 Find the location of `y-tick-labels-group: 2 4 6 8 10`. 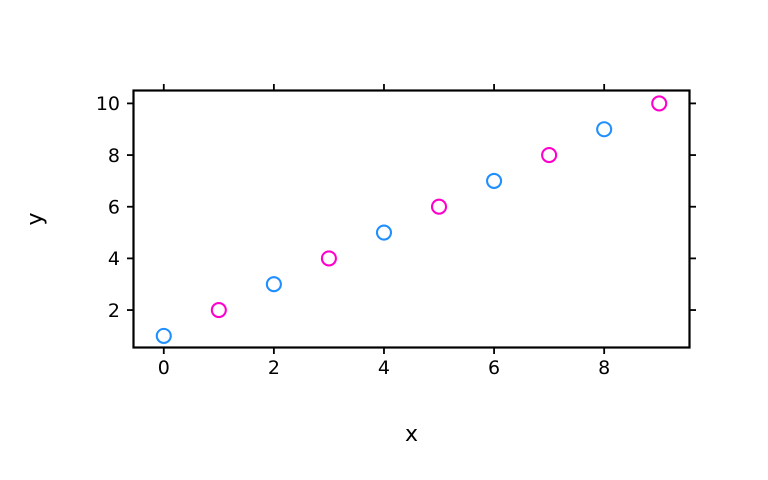

y-tick-labels-group: 2 4 6 8 10 is located at coordinates (108, 207).